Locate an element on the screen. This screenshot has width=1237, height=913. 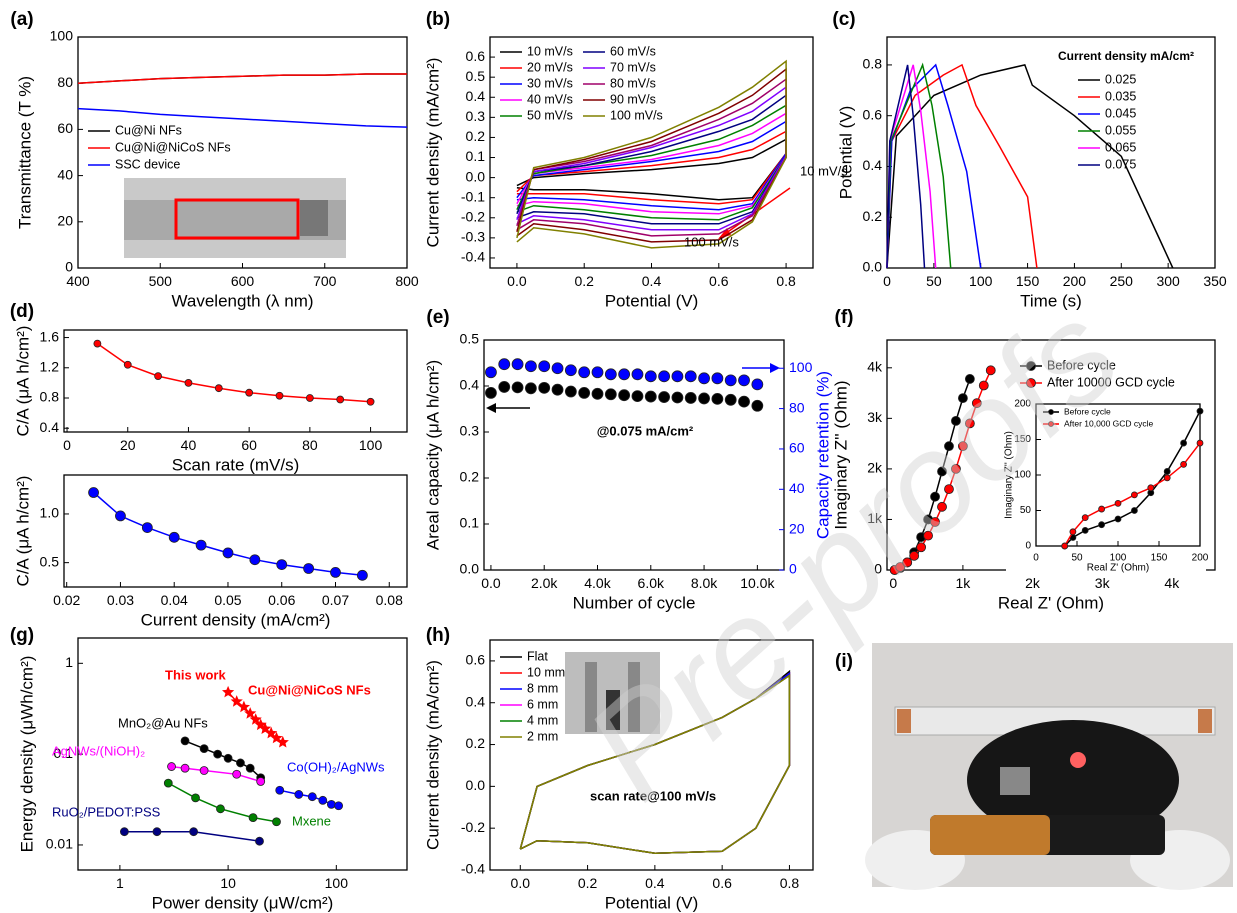
panel-label: (g) is located at coordinates (22, 635).